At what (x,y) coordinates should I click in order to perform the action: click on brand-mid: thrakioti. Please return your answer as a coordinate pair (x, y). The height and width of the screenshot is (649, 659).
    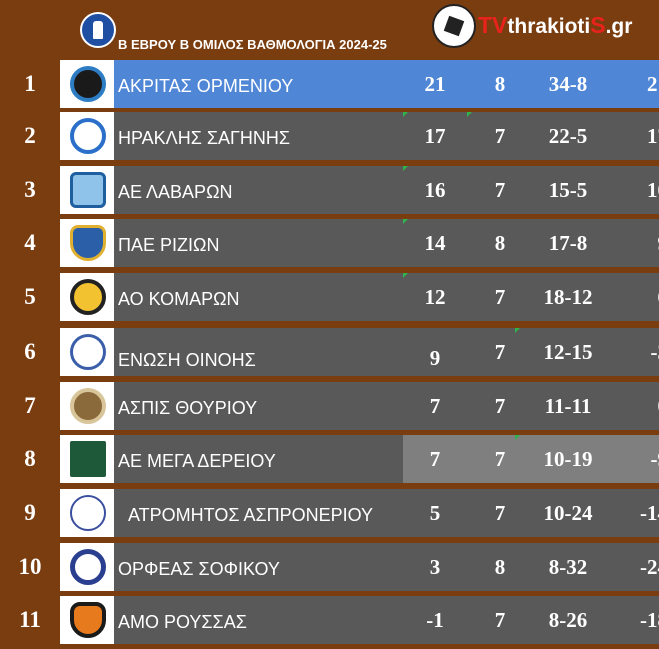
    Looking at the image, I should click on (549, 26).